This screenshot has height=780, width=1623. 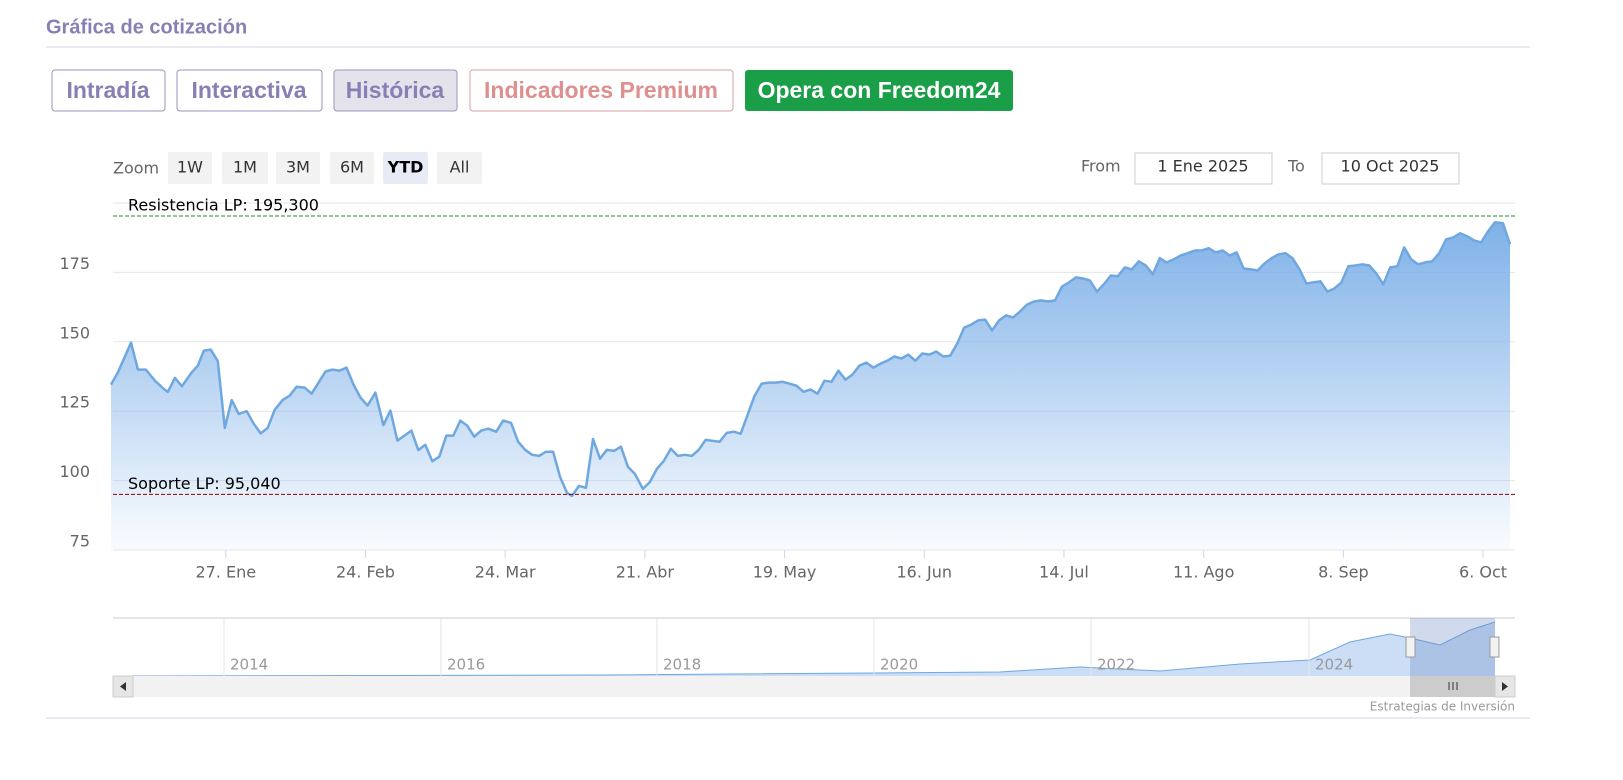 I want to click on to-date: 10 Oct 2025, so click(x=1390, y=166).